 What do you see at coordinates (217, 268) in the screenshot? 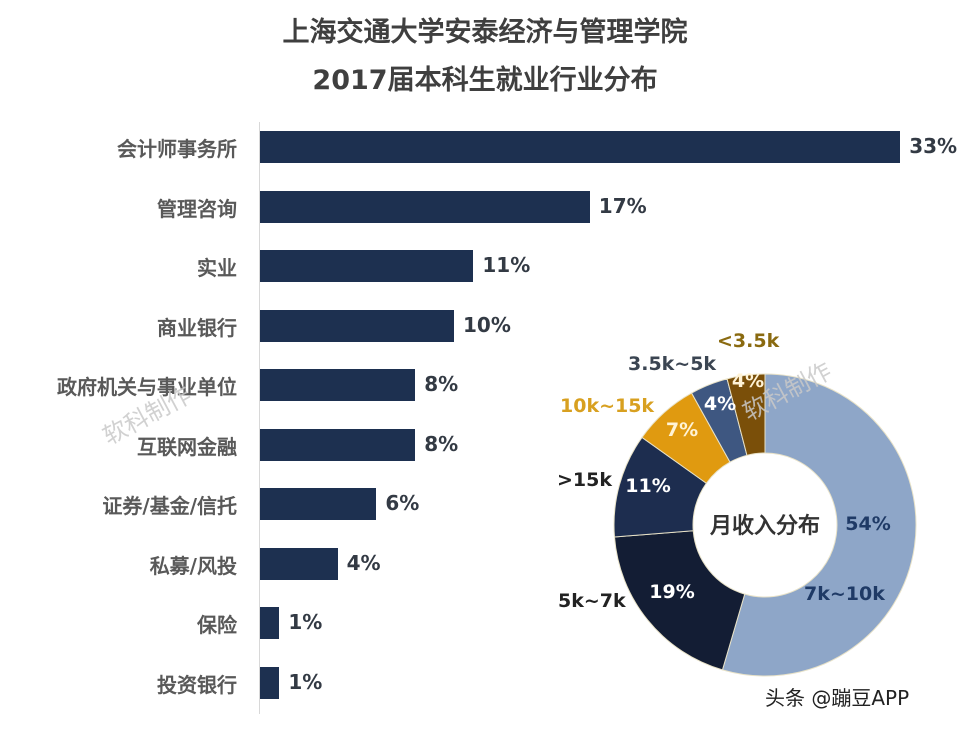
I see `bar-category-label: 实业` at bounding box center [217, 268].